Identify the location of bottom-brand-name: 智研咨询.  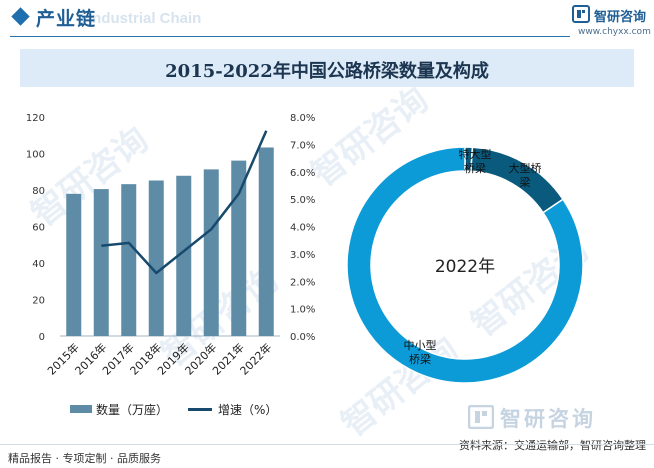
(548, 419).